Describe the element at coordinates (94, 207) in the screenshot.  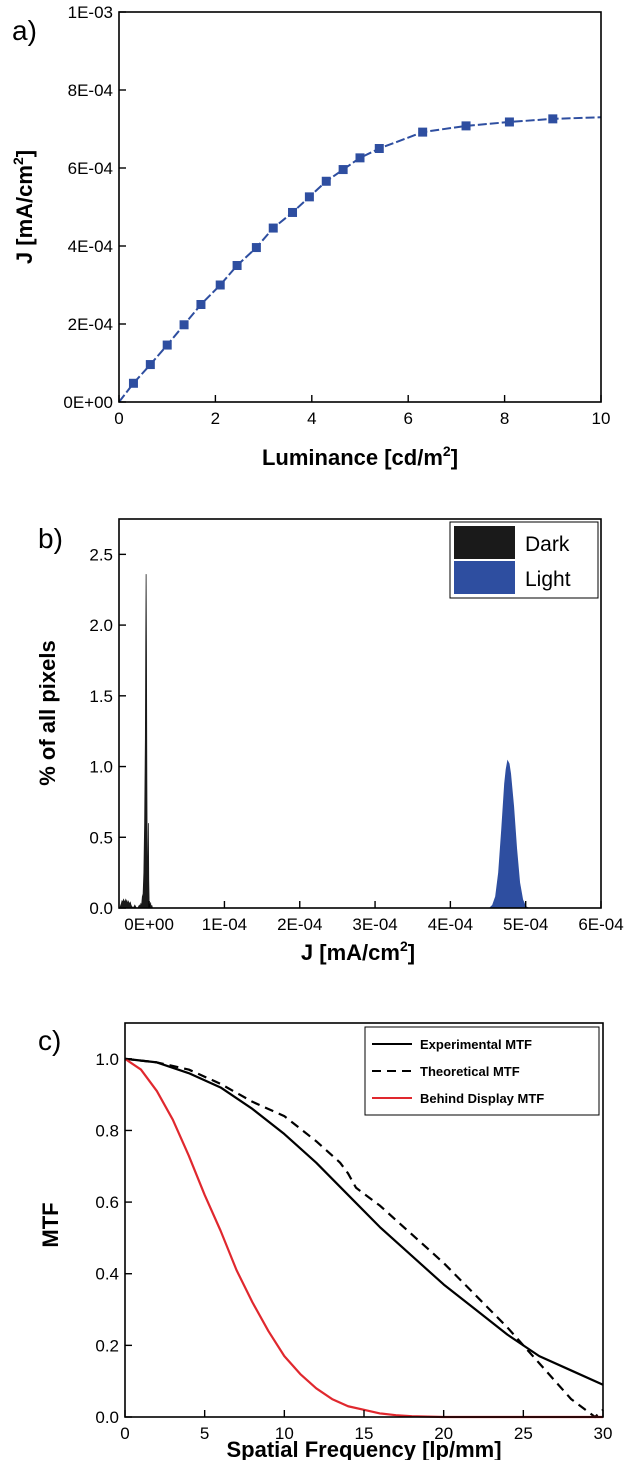
I see `panel-a-y-ticks: 0E+00 2E-04 4E-04 6E-04 8E-04 1E-03` at that location.